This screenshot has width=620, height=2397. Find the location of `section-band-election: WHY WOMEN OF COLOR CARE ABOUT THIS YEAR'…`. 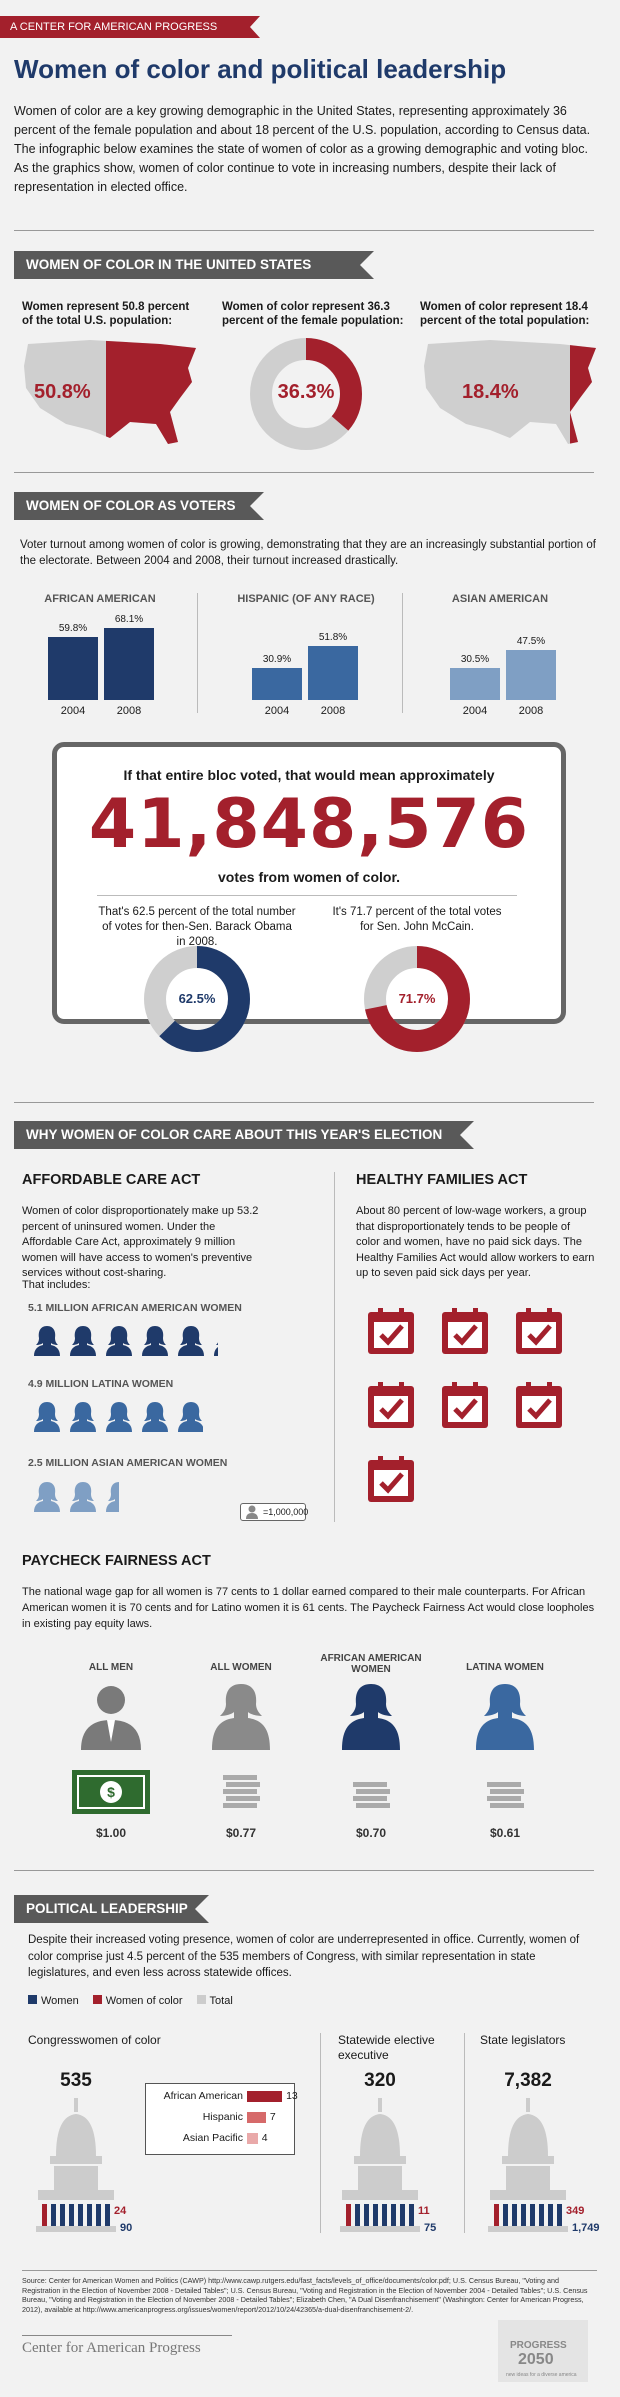

section-band-election: WHY WOMEN OF COLOR CARE ABOUT THIS YEAR'… is located at coordinates (244, 1135).